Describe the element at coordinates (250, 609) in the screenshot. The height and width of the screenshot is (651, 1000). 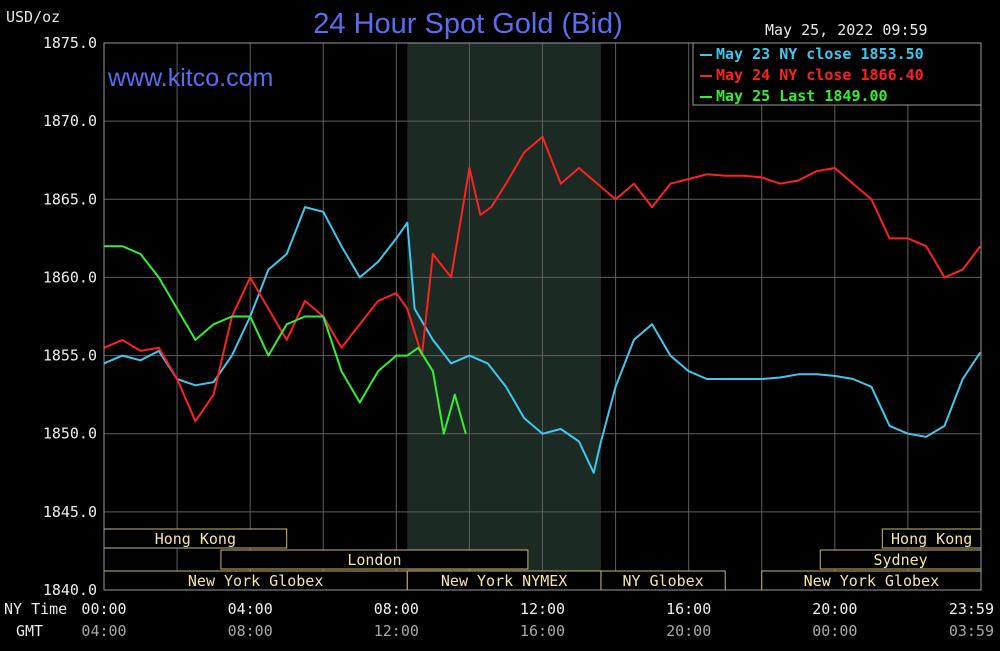
I see `x-tick-label-ny: 04:00` at that location.